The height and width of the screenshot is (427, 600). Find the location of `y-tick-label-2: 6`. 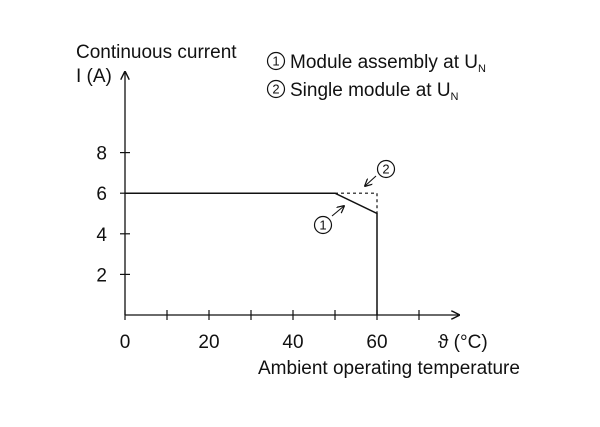

y-tick-label-2: 6 is located at coordinates (101, 194).